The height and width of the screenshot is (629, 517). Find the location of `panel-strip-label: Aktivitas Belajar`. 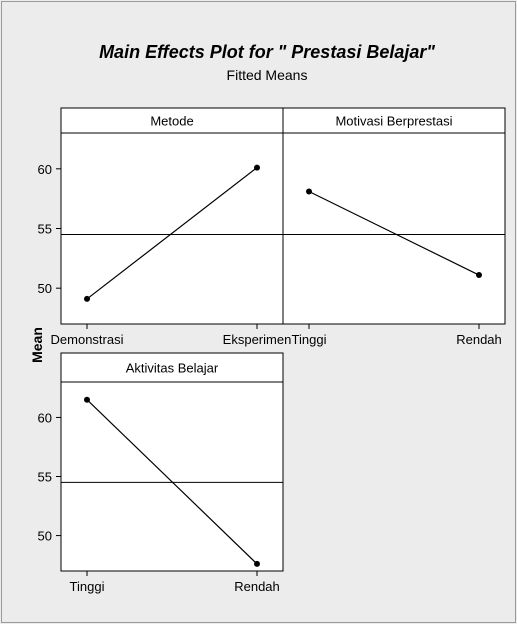

panel-strip-label: Aktivitas Belajar is located at coordinates (172, 368).